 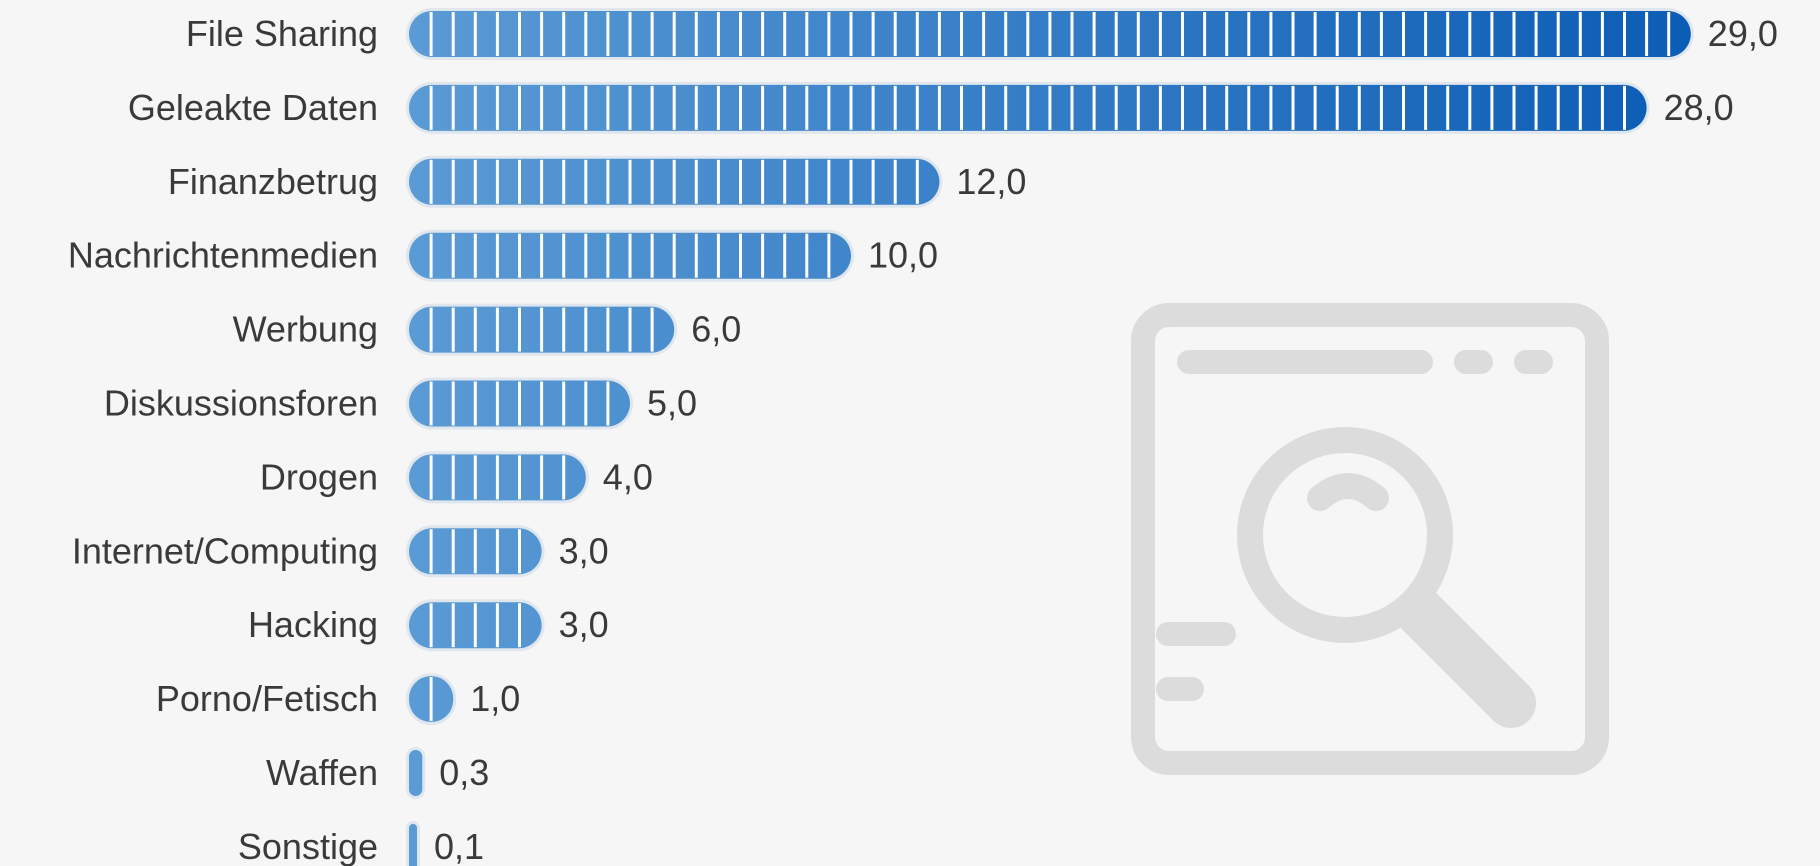 I want to click on value-label: 0,1, so click(x=459, y=846).